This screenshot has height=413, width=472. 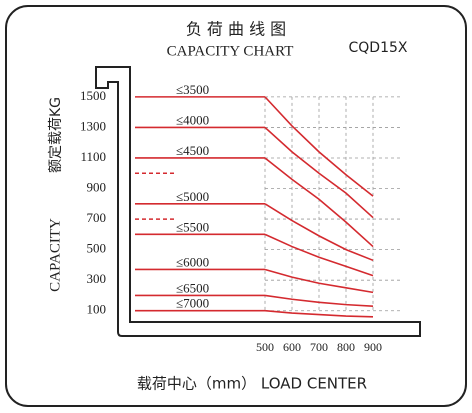 I want to click on y-axis-label: 额定载荷KG, so click(x=56, y=135).